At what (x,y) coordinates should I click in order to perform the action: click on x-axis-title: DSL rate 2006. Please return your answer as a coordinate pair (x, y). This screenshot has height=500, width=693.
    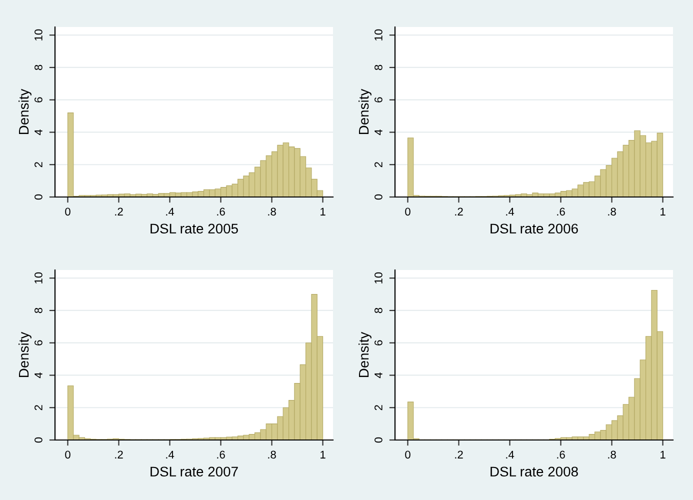
    Looking at the image, I should click on (534, 229).